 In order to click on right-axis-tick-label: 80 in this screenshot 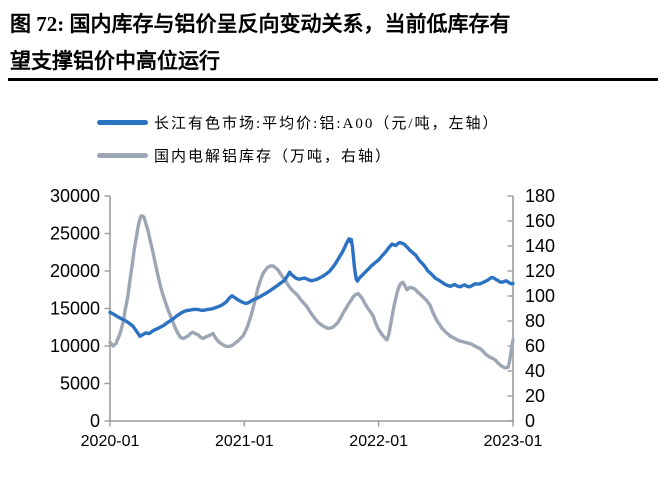, I will do `click(535, 321)`.